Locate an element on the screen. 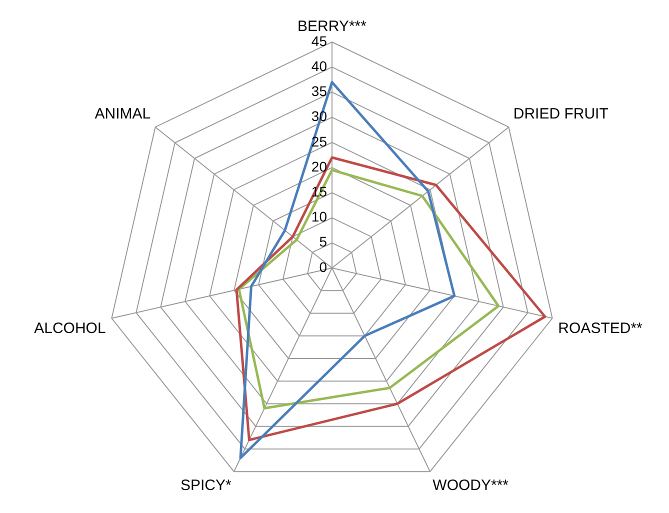 The width and height of the screenshot is (669, 513). y-tick-label: 35 is located at coordinates (319, 91).